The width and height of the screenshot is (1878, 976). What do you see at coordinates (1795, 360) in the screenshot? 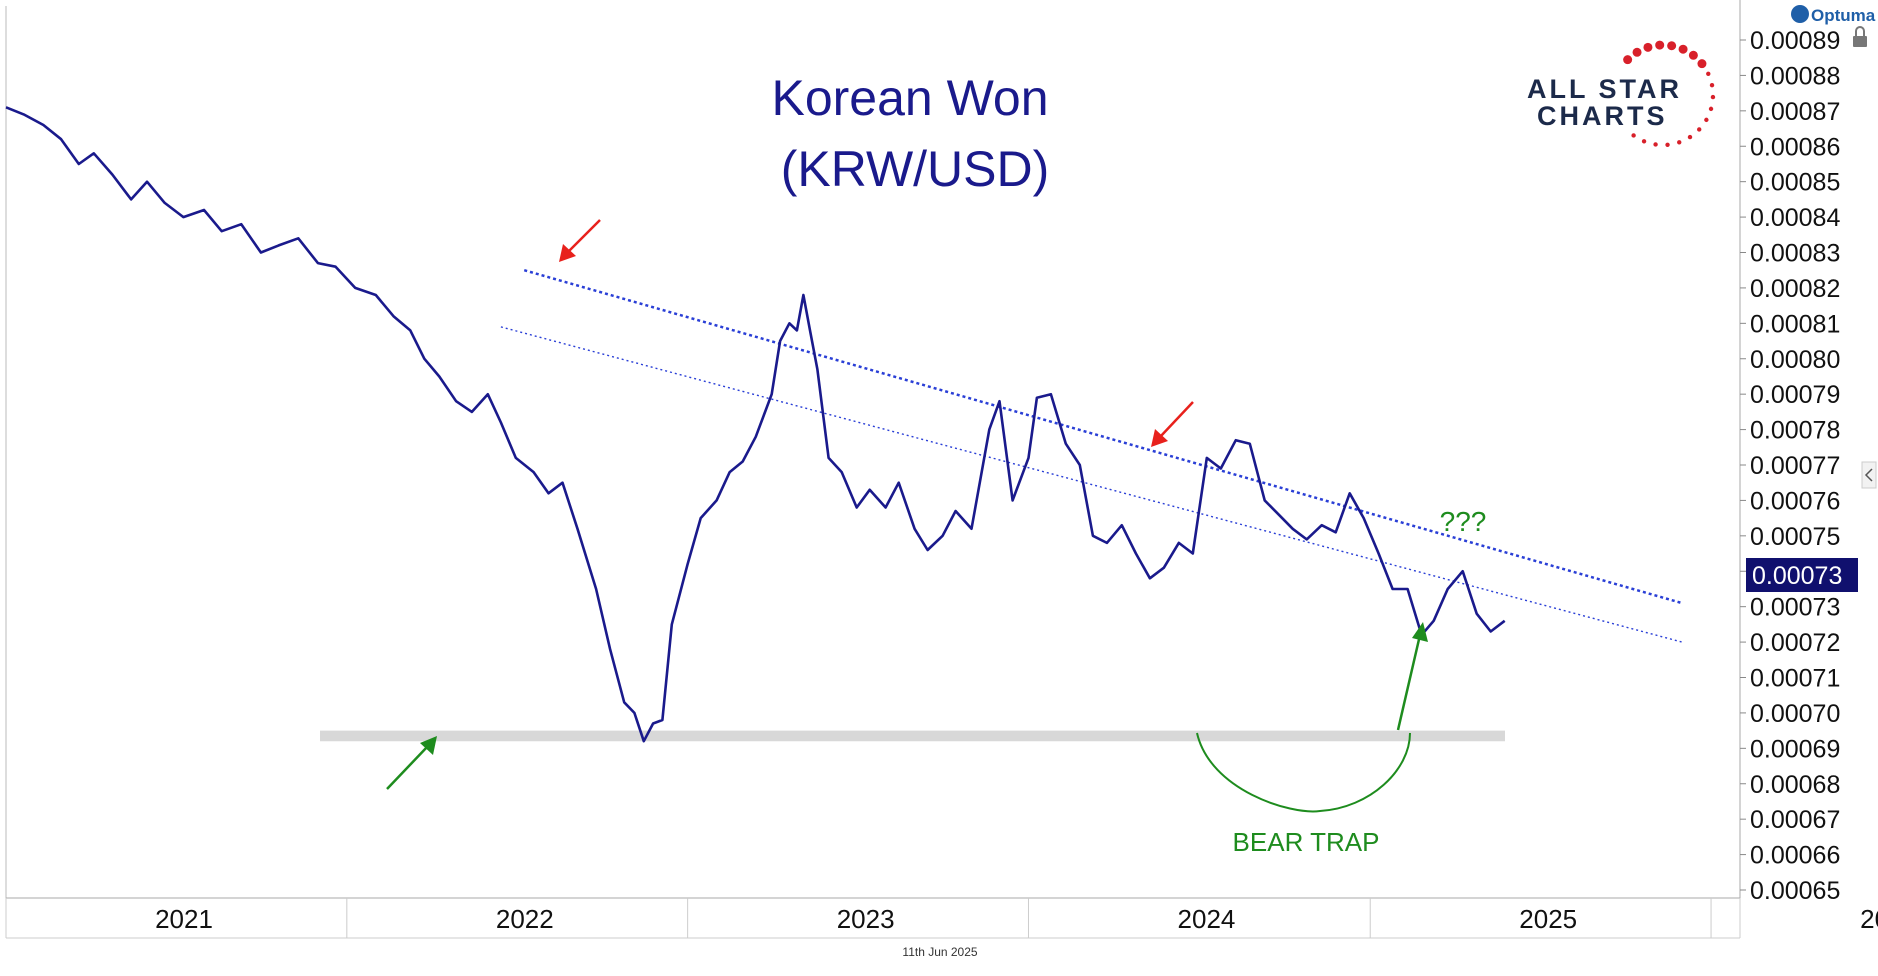
I see `y-tick-label: 0.00080` at bounding box center [1795, 360].